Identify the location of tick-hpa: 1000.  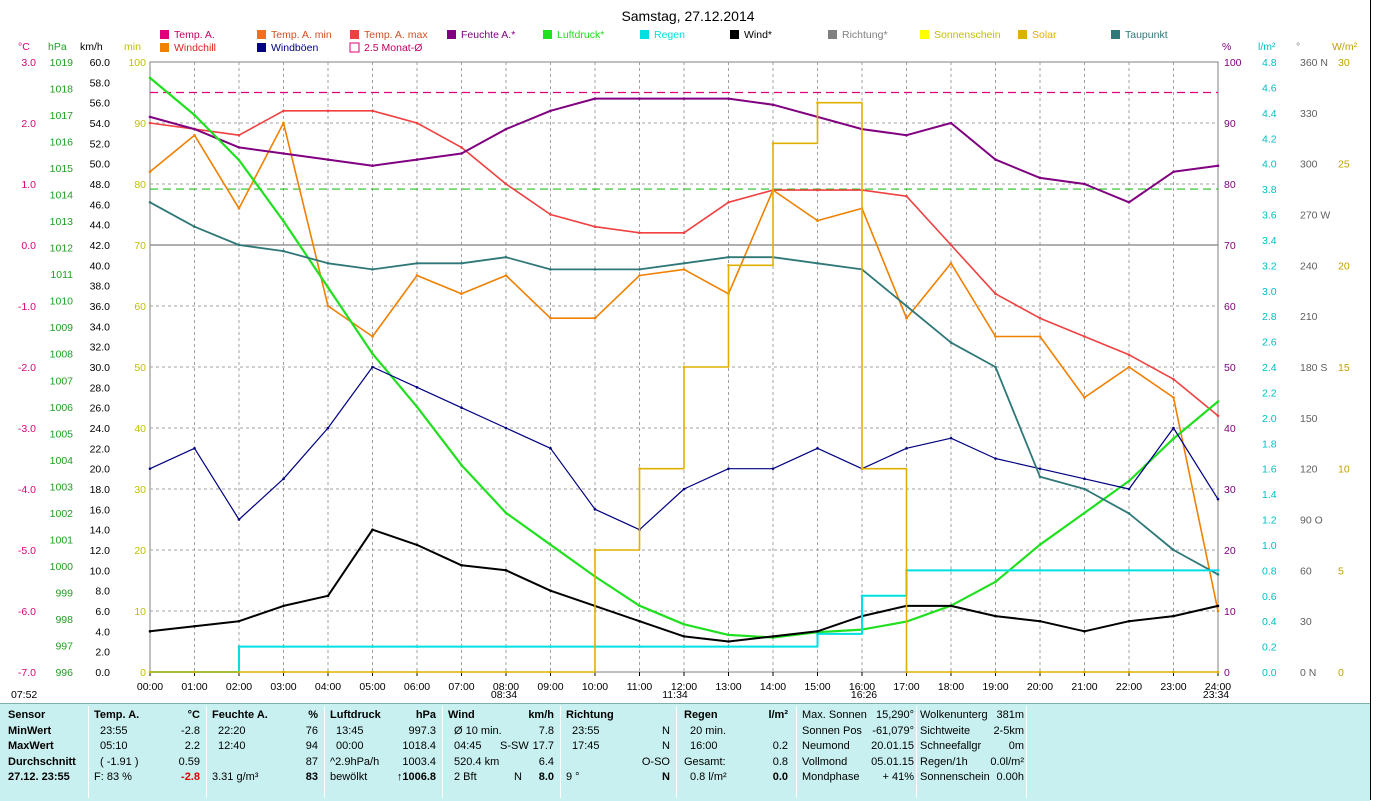
(62, 567).